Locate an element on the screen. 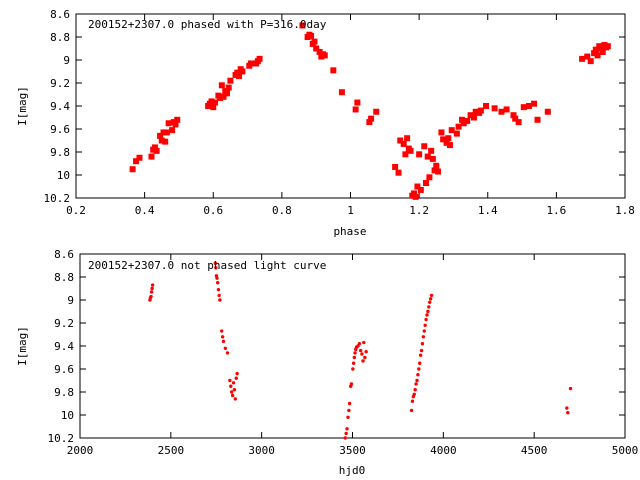  x-tick-label: 3500 is located at coordinates (352, 450).